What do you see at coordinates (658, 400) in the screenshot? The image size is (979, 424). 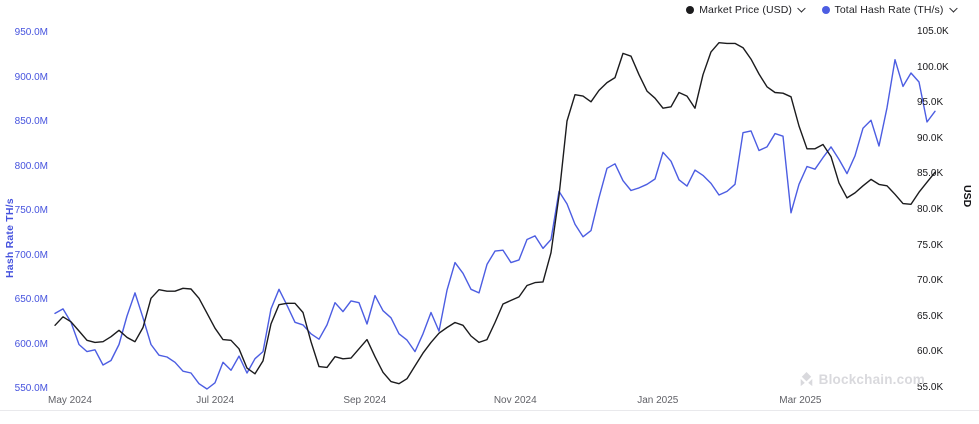 I see `x-axis-tick-label: Jan 2025` at bounding box center [658, 400].